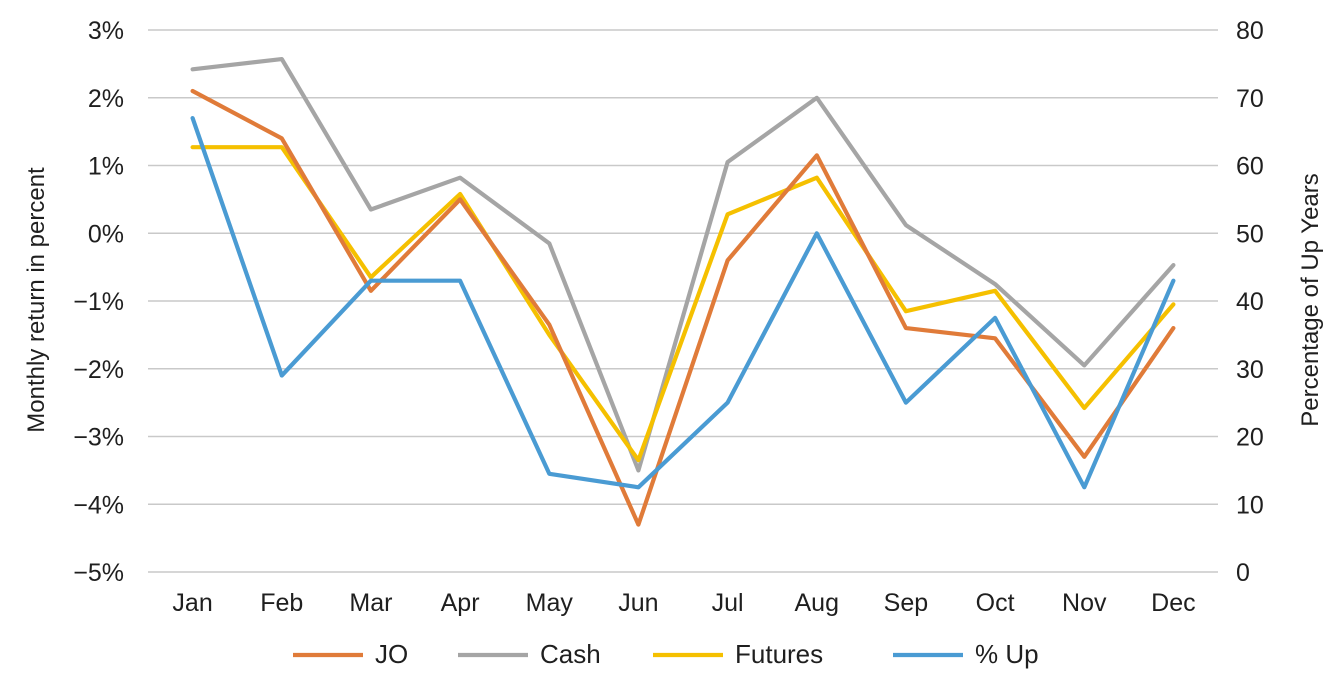  Describe the element at coordinates (106, 234) in the screenshot. I see `y-tick-label: 0%` at that location.